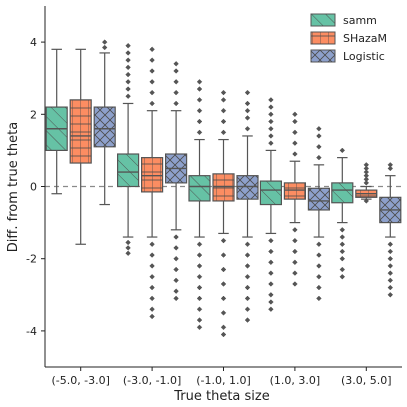 This screenshot has height=407, width=407. Describe the element at coordinates (323, 20) in the screenshot. I see `legend-swatch-samm-hatch` at that location.